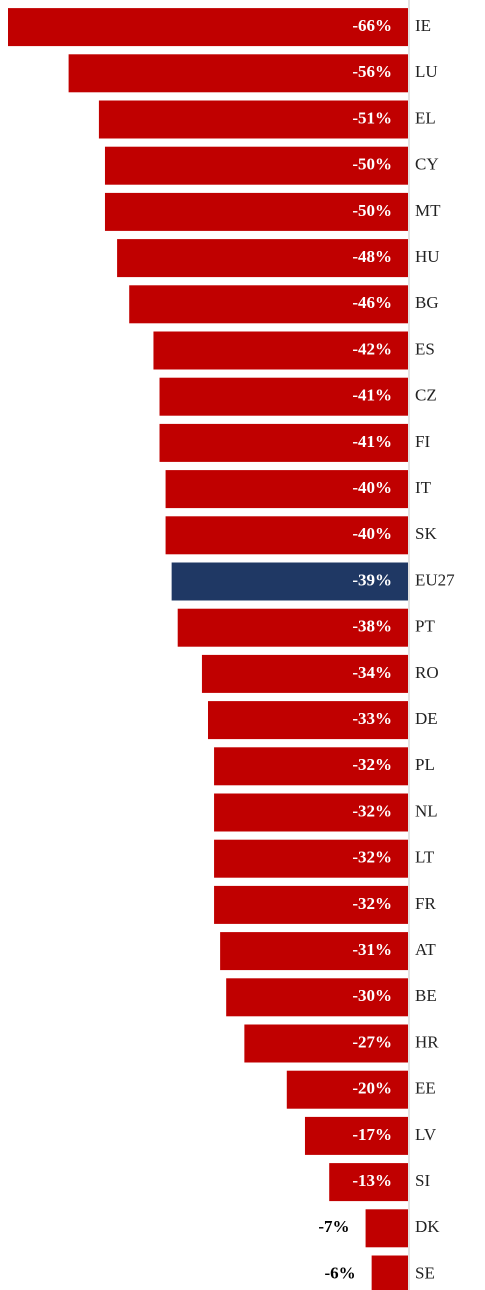 Image resolution: width=485 pixels, height=1290 pixels. Describe the element at coordinates (372, 579) in the screenshot. I see `value-label: -39%` at that location.